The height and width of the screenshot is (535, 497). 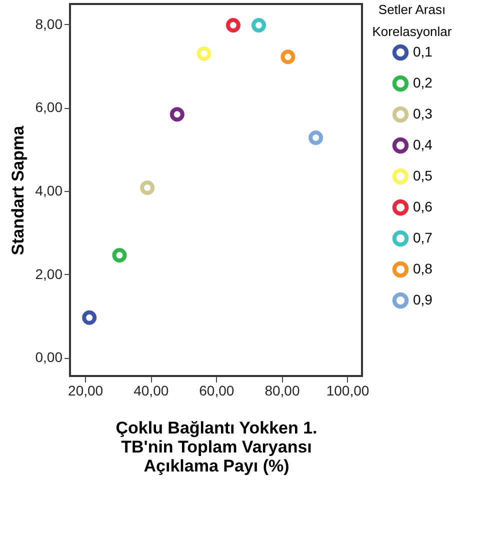 I want to click on x-tick-label: 100,00, so click(x=348, y=390).